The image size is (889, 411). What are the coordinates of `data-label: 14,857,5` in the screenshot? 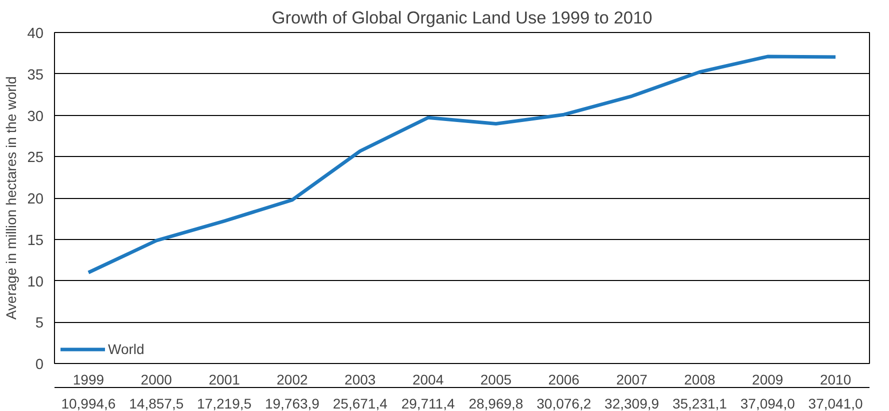 It's located at (156, 403).